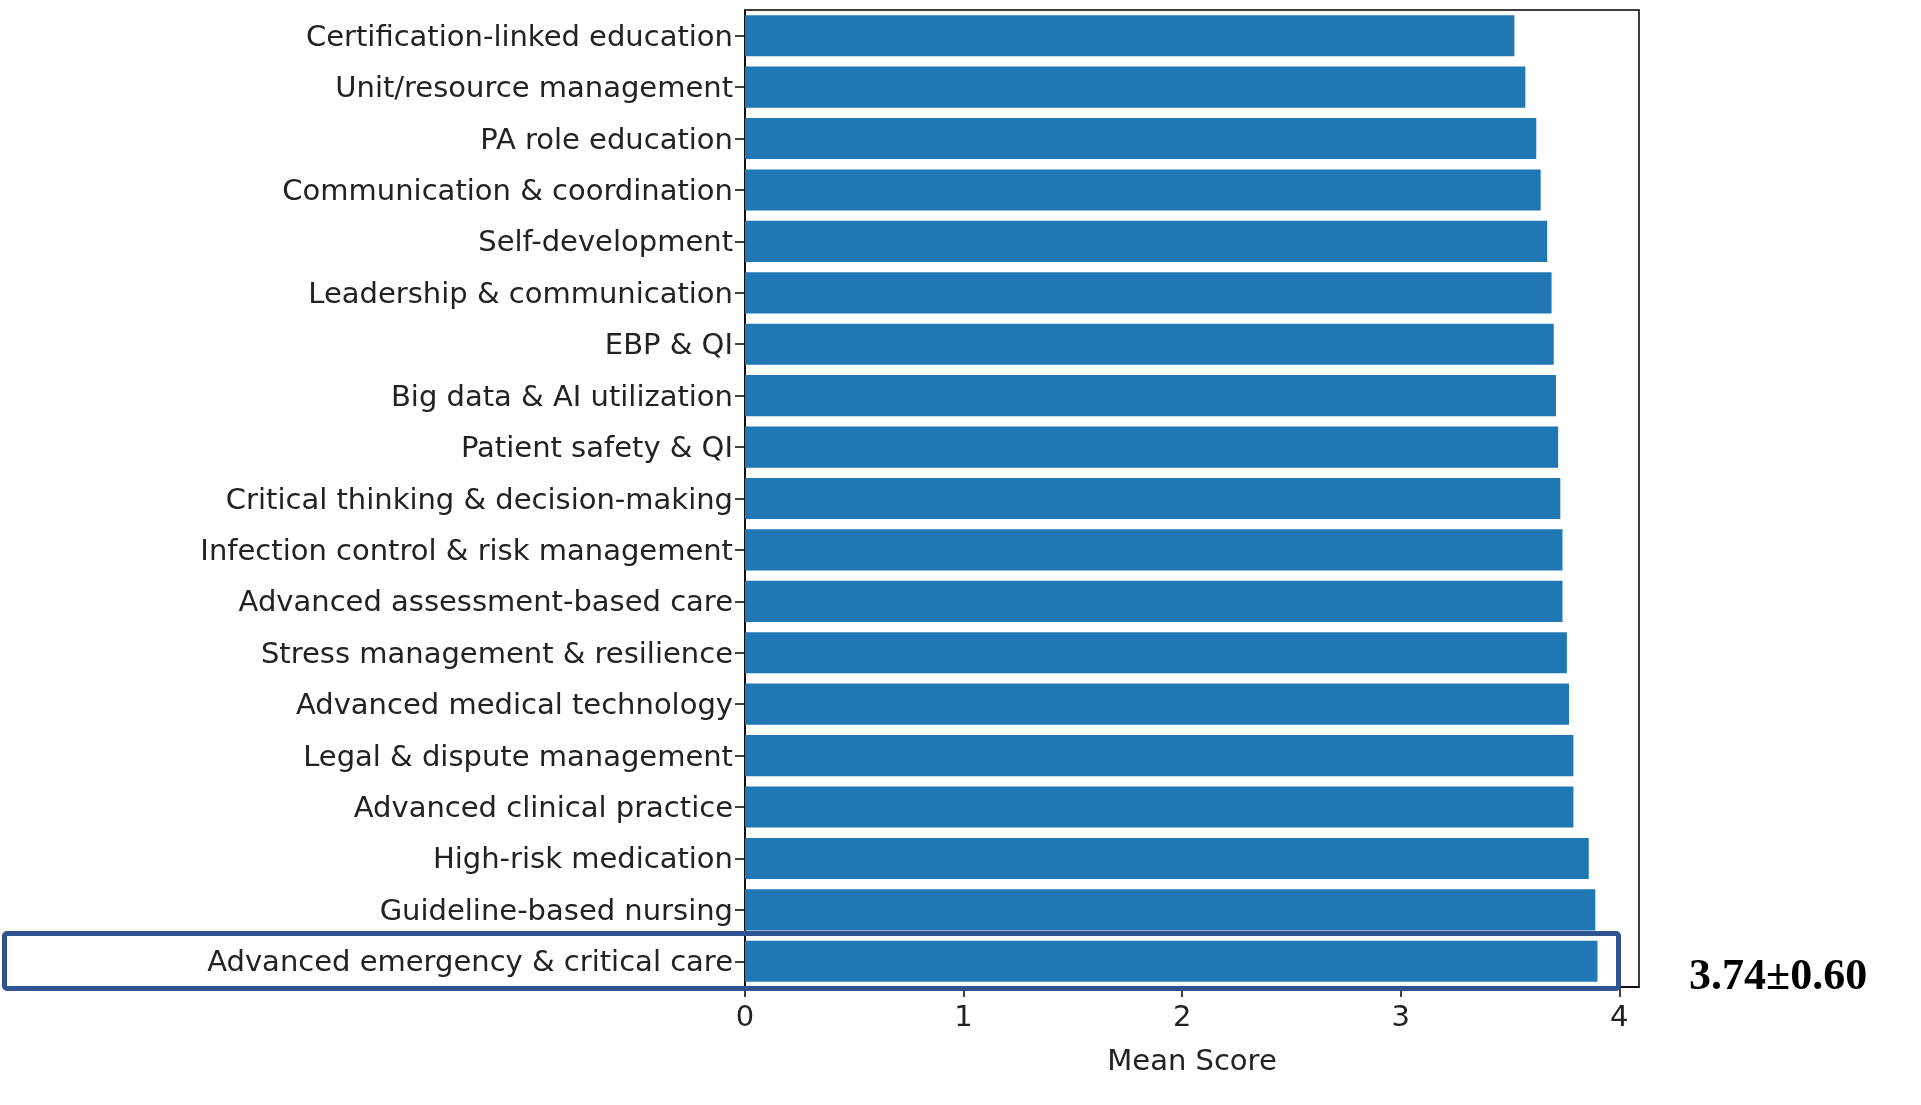  What do you see at coordinates (520, 292) in the screenshot?
I see `y-tick-label: Leadership & communication` at bounding box center [520, 292].